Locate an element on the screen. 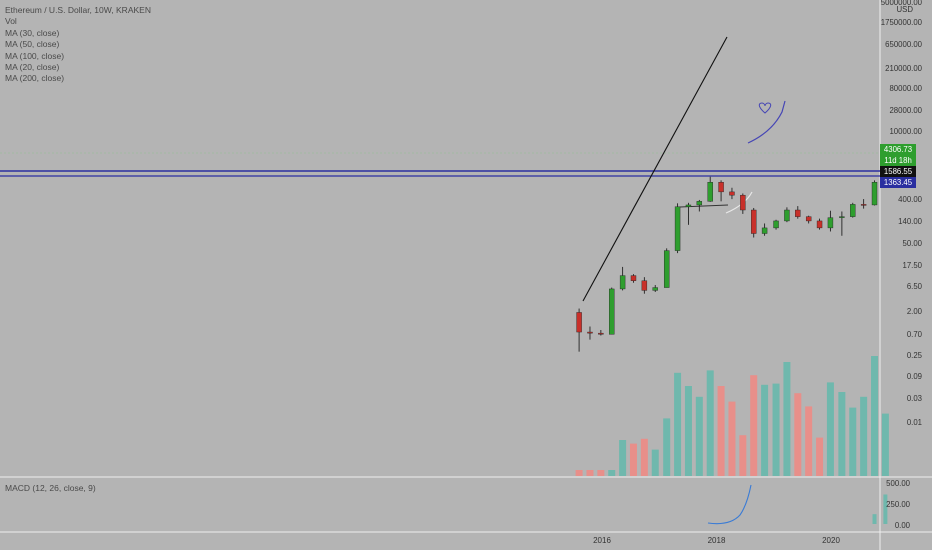 The width and height of the screenshot is (932, 550). price-tick-label: 28000.00 is located at coordinates (905, 110).